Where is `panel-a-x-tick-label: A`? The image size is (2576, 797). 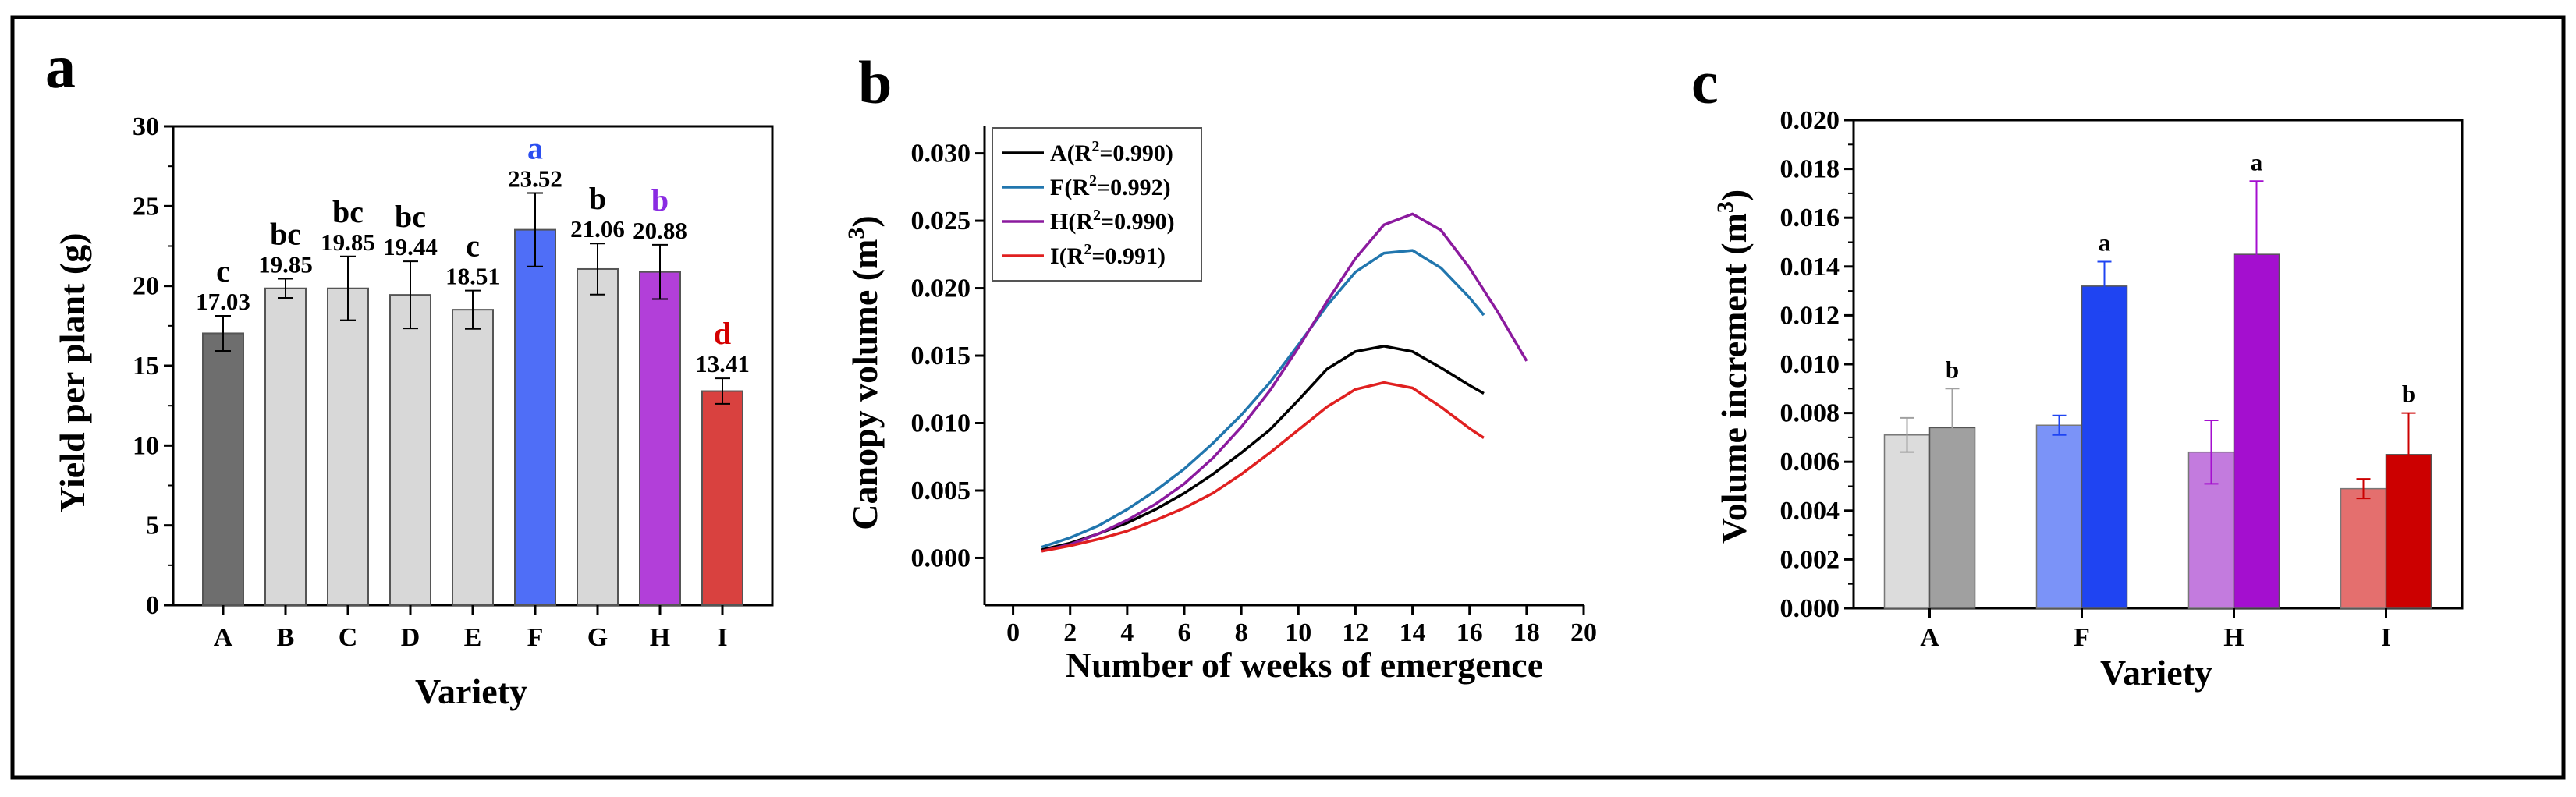
panel-a-x-tick-label: A is located at coordinates (223, 637).